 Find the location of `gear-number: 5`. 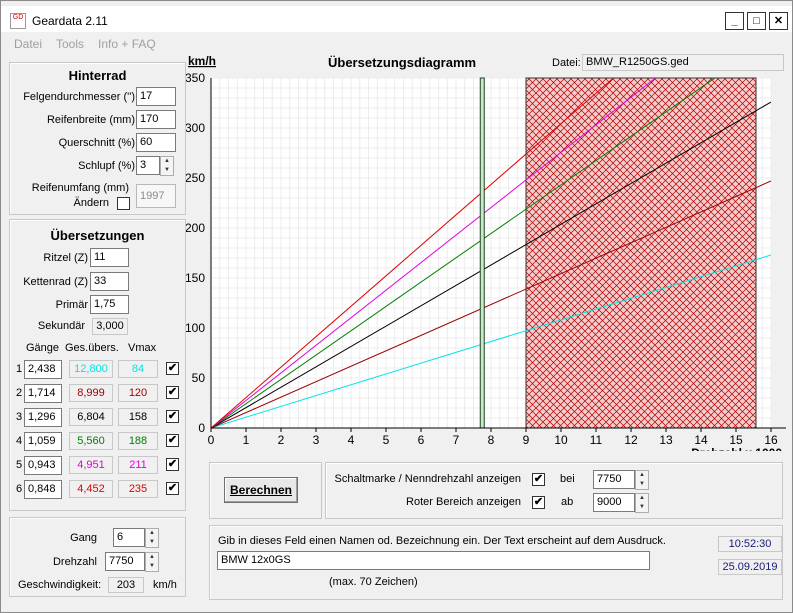

gear-number: 5 is located at coordinates (19, 465).